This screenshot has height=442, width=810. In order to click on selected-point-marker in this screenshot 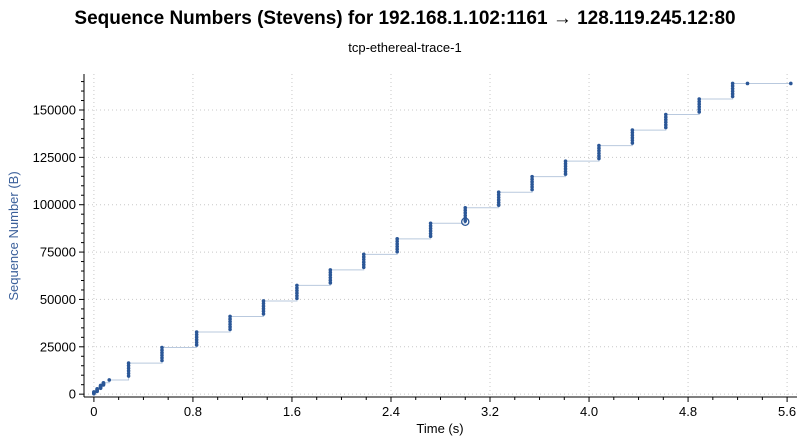, I will do `click(465, 222)`.